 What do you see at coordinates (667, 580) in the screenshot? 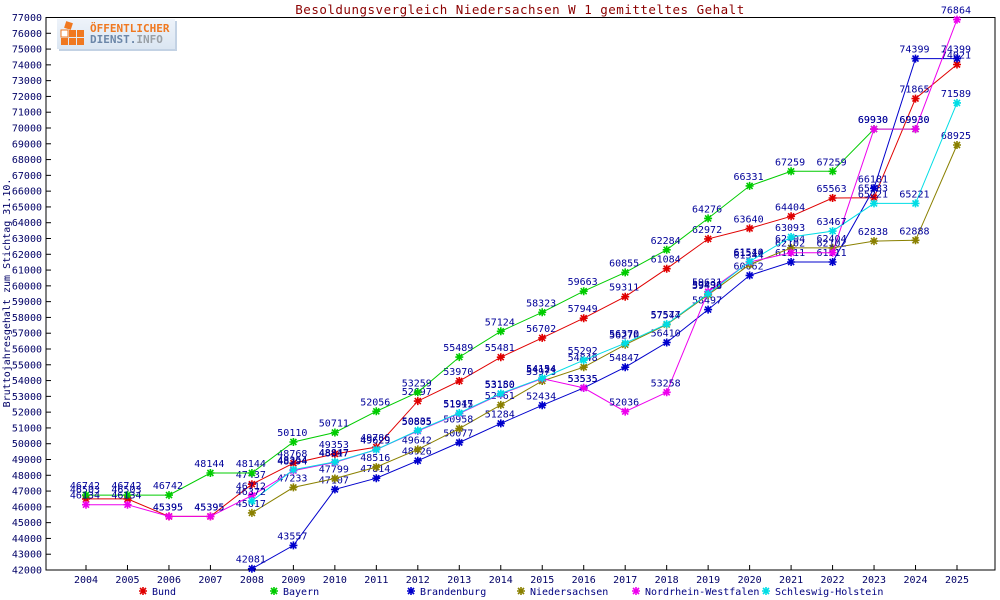
I see `x-tick-label: 2018` at bounding box center [667, 580].